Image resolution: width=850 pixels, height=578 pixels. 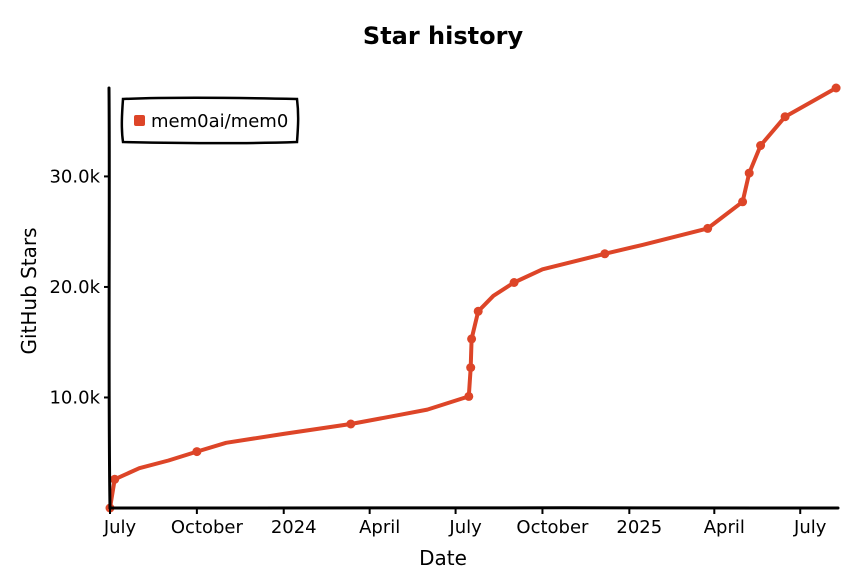 I want to click on y-axis-label: GitHub Stars, so click(x=29, y=290).